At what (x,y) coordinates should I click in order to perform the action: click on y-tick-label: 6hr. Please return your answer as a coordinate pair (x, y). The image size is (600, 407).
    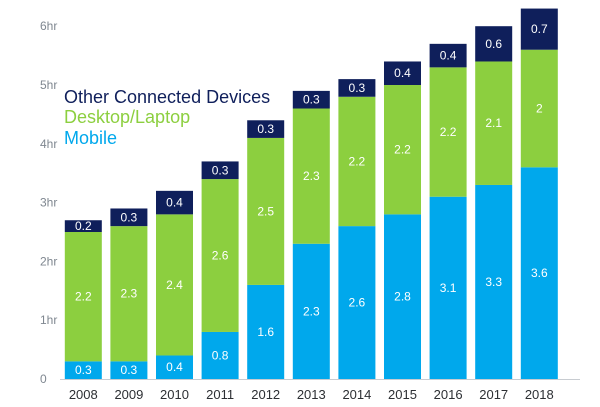
    Looking at the image, I should click on (48, 26).